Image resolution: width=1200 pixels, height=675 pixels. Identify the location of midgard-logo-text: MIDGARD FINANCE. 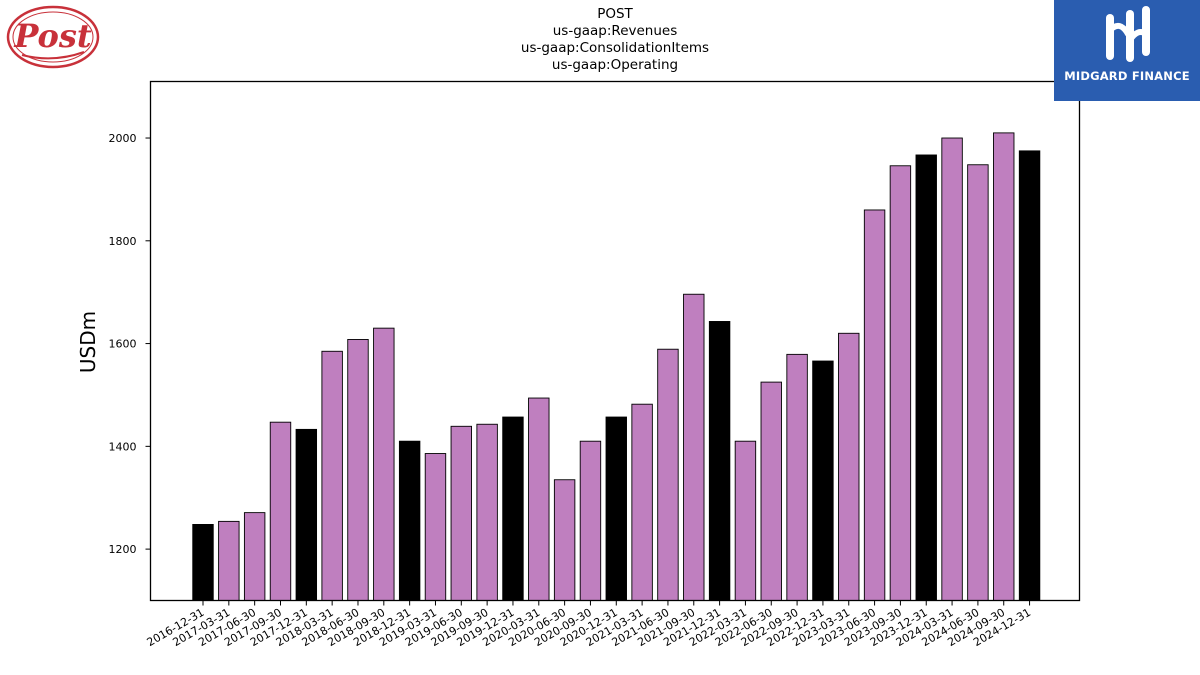
(1127, 76).